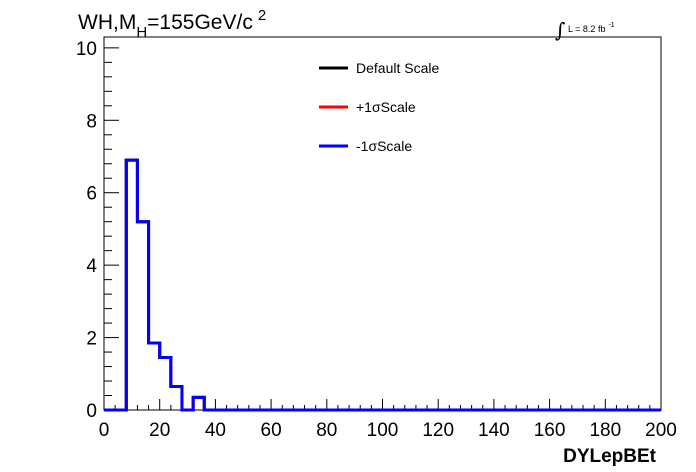 This screenshot has height=472, width=696. I want to click on y-tick-label: 8, so click(91, 121).